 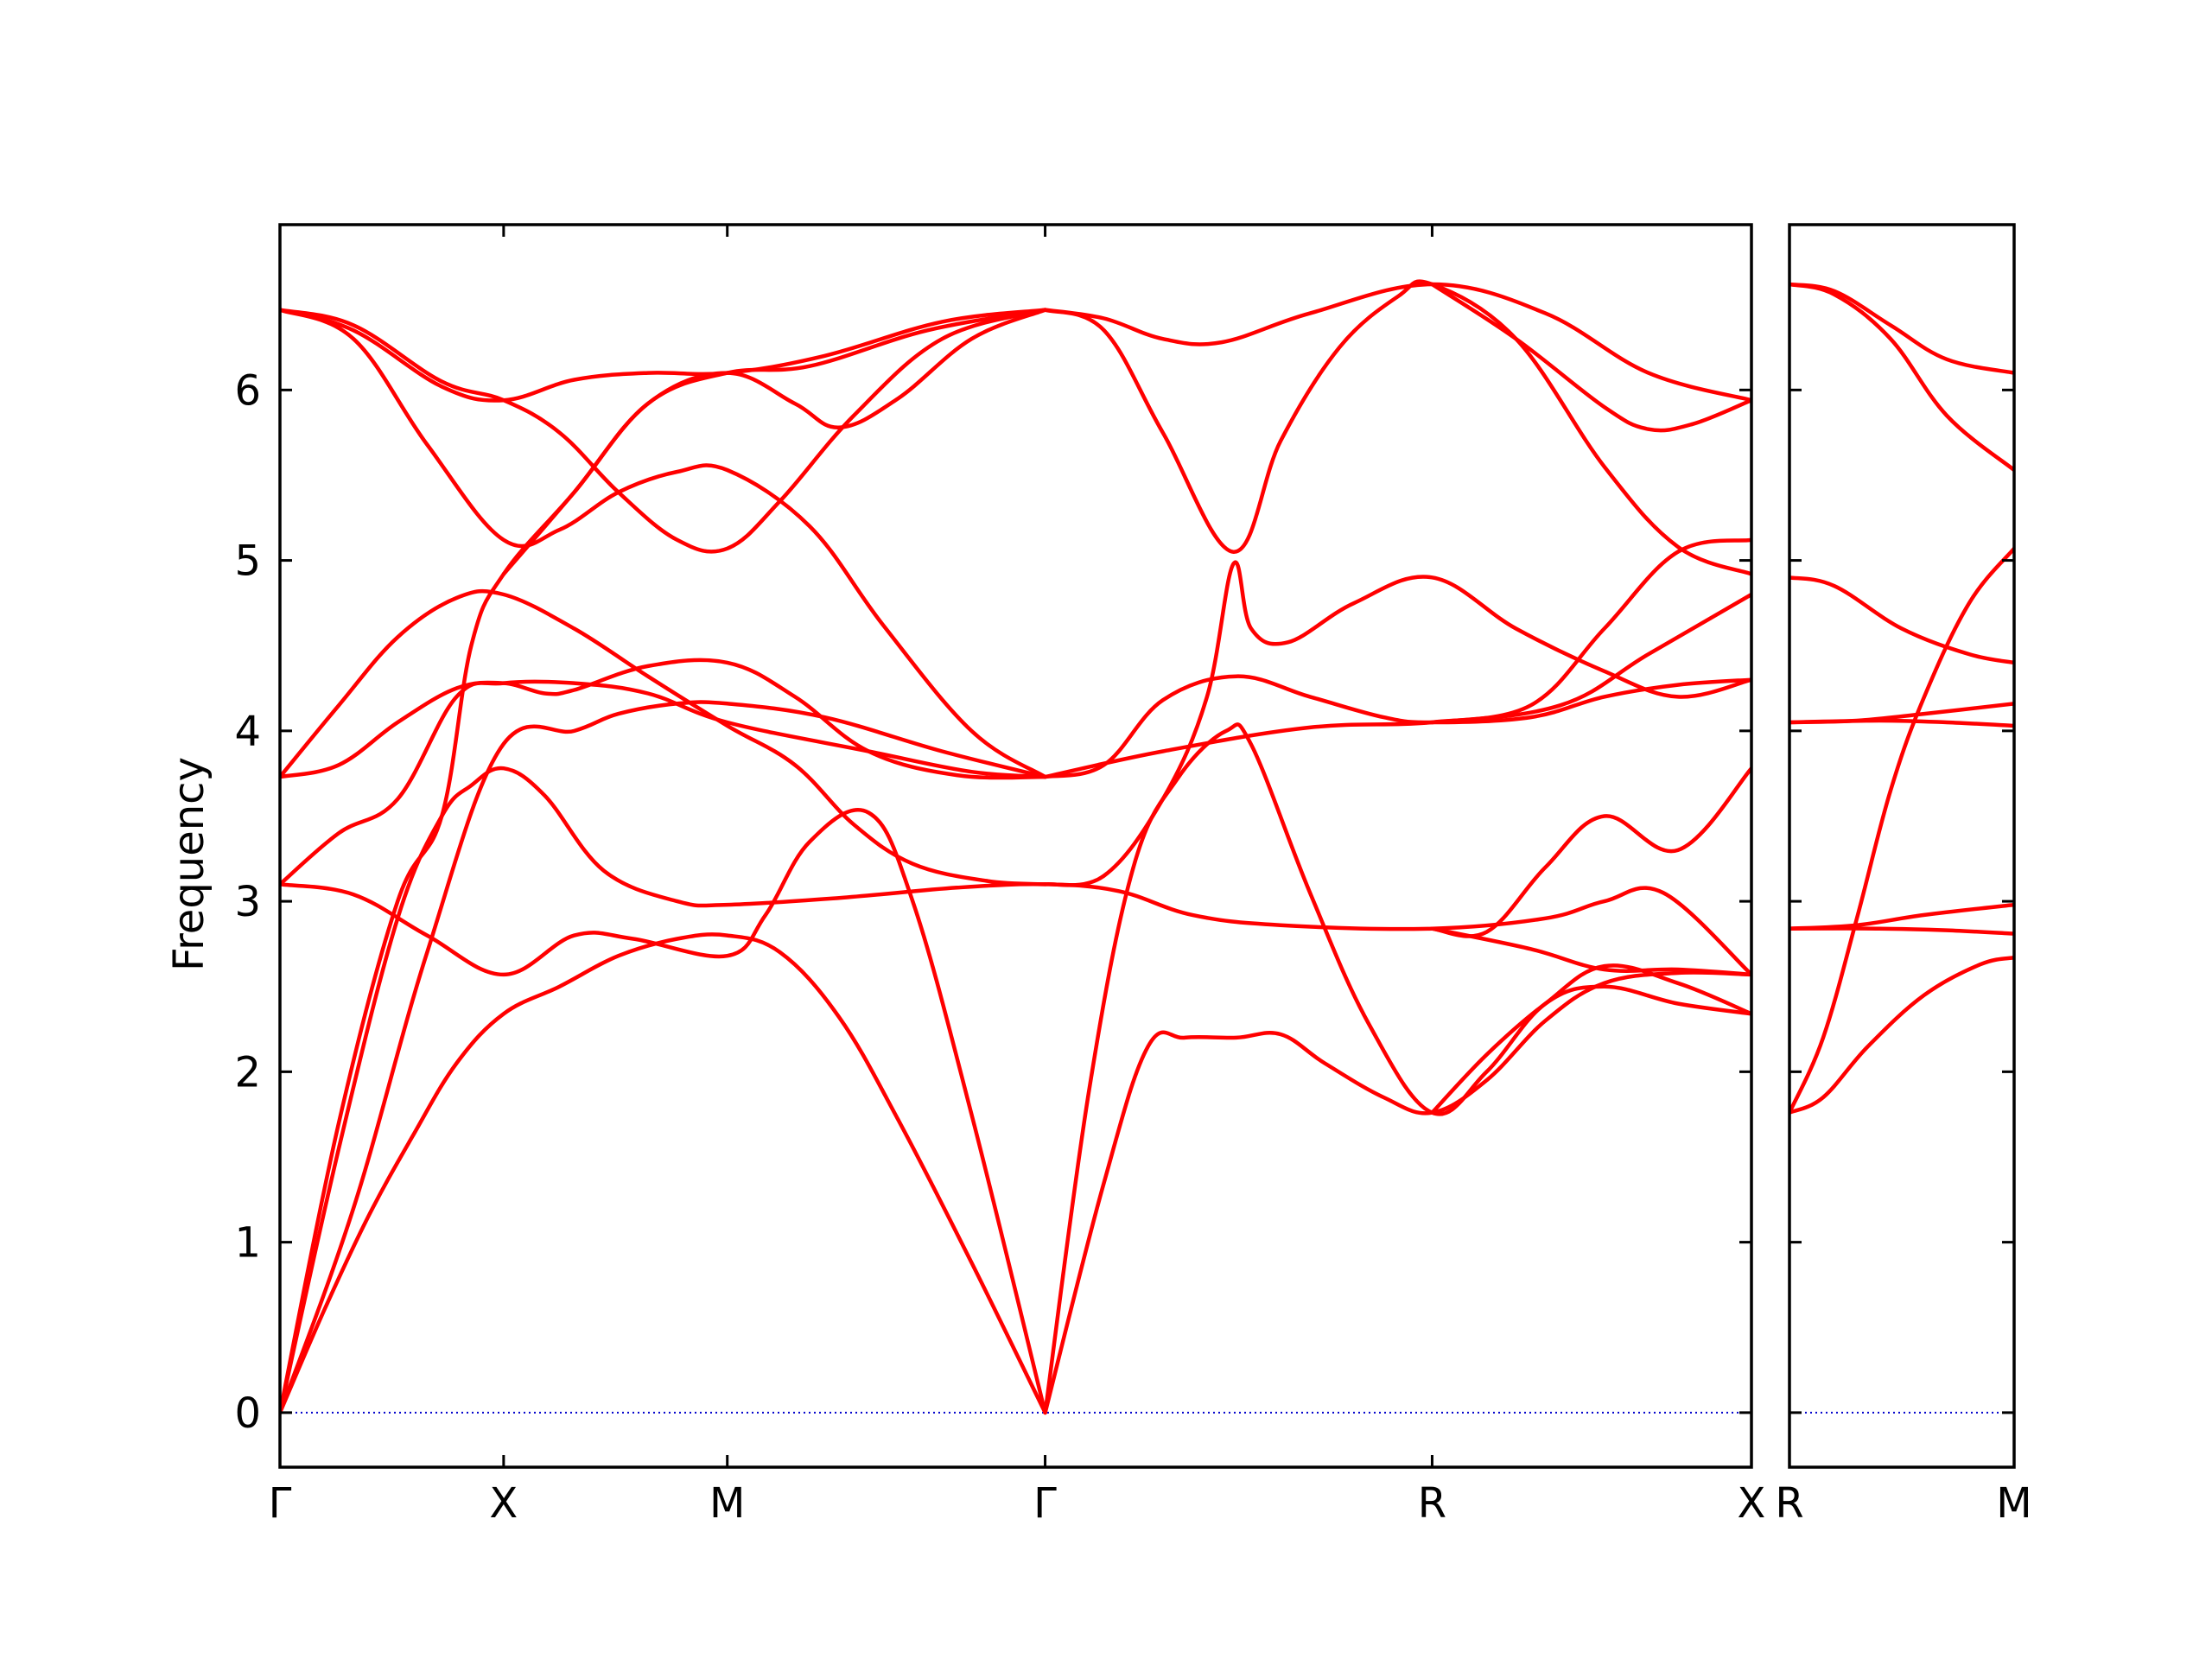 I want to click on axes-frame, so click(x=1902, y=846).